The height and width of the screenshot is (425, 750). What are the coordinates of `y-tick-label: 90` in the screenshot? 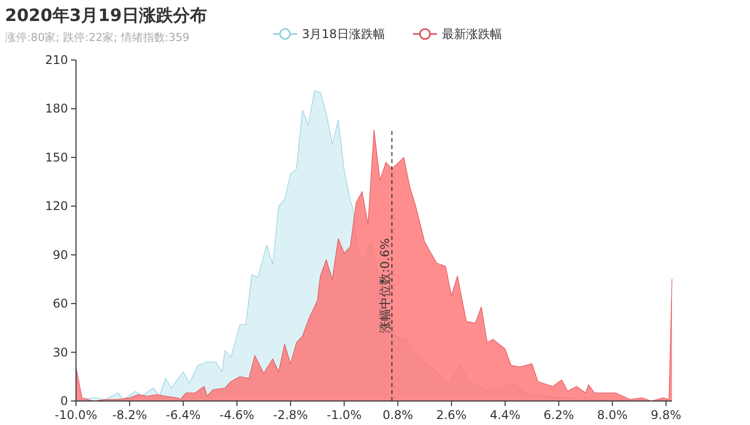 It's located at (60, 255).